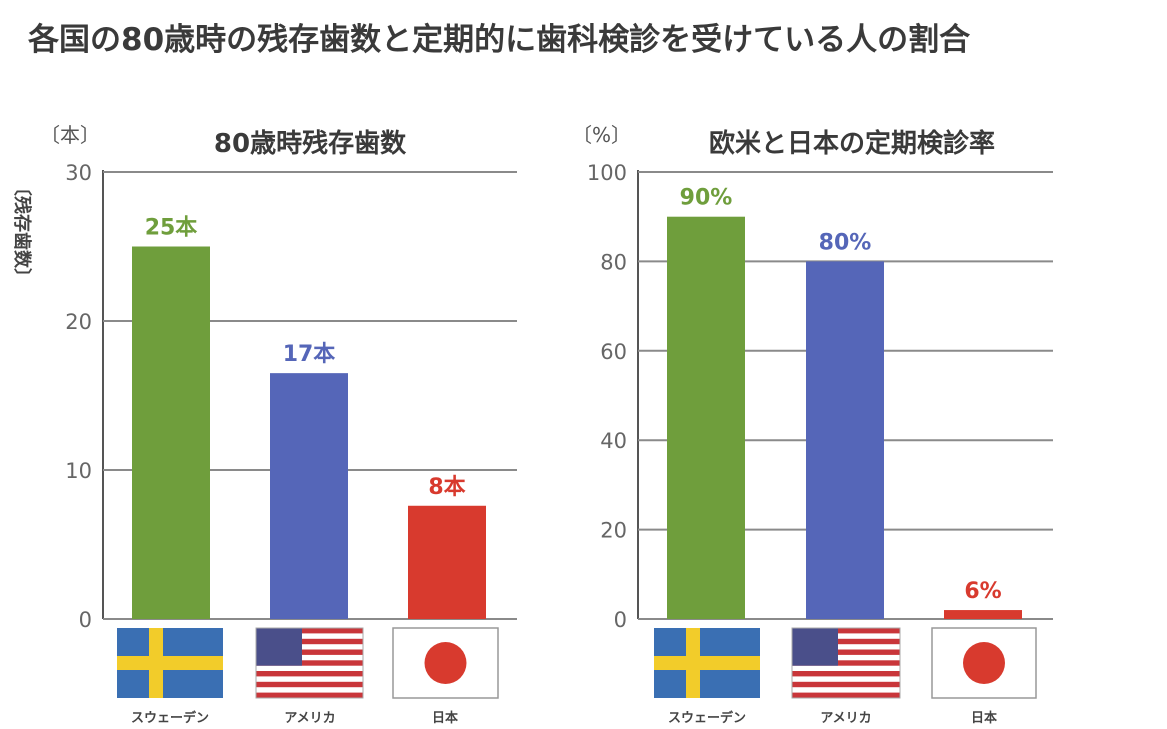  I want to click on right-y-tick-label: 0, so click(620, 620).